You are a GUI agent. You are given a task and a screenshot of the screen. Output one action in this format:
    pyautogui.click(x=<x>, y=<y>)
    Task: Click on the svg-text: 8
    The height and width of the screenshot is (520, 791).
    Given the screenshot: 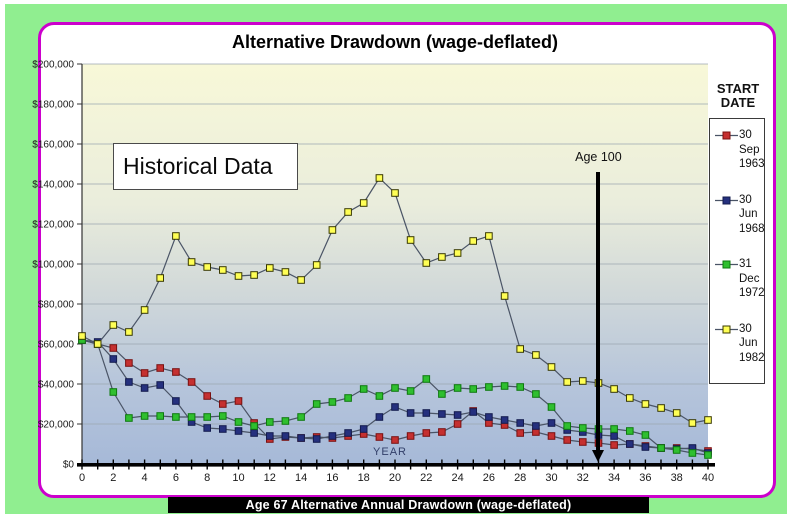 What is the action you would take?
    pyautogui.click(x=207, y=478)
    